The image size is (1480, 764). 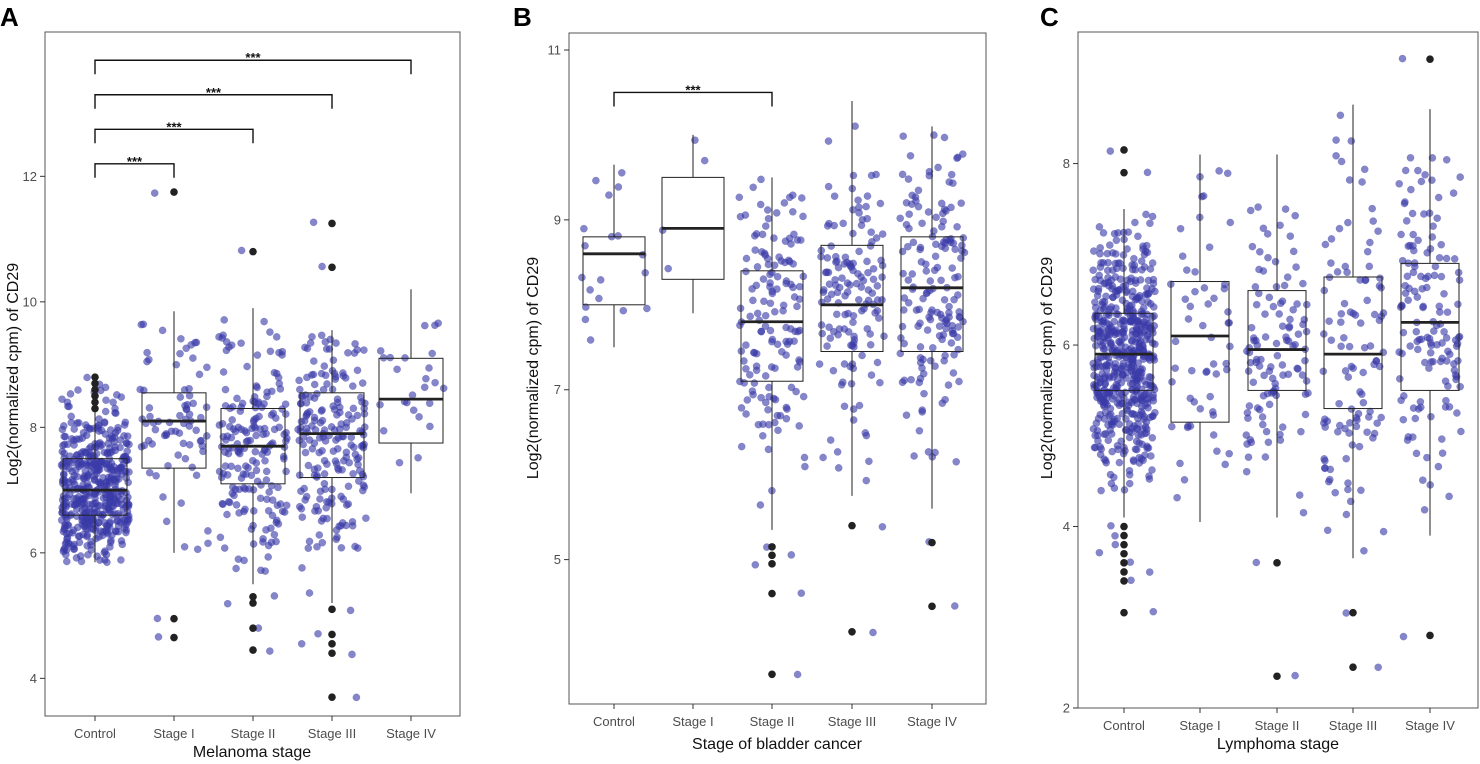 I want to click on x-tick-label-stage-i: Stage I, so click(x=173, y=733).